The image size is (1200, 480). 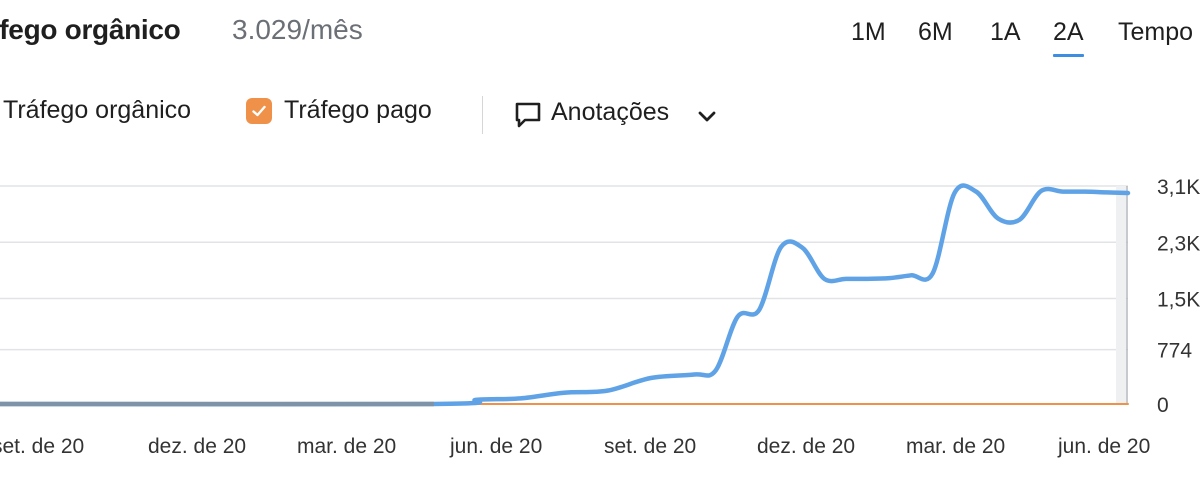 What do you see at coordinates (1178, 243) in the screenshot?
I see `y-tick-label: 2,3K` at bounding box center [1178, 243].